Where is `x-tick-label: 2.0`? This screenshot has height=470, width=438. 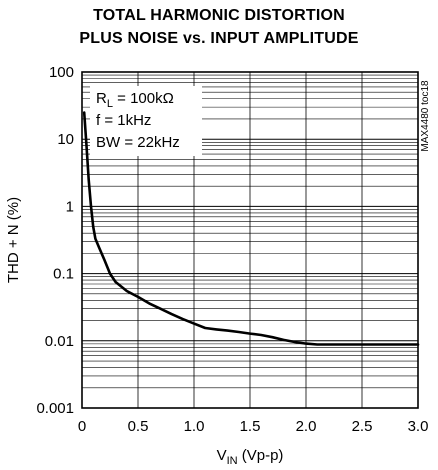 x-tick-label: 2.0 is located at coordinates (306, 426).